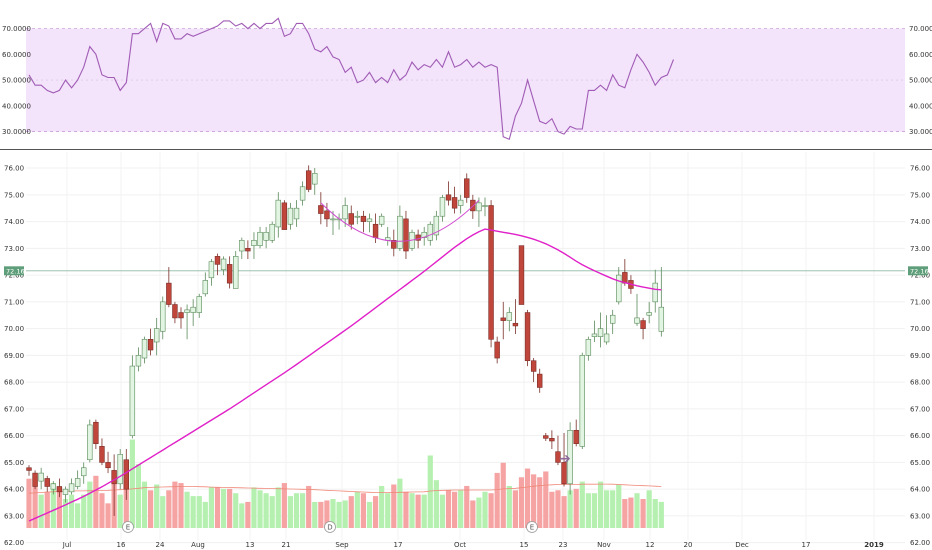 Image resolution: width=932 pixels, height=550 pixels. What do you see at coordinates (920, 329) in the screenshot?
I see `price-tick-right: 70.00` at bounding box center [920, 329].